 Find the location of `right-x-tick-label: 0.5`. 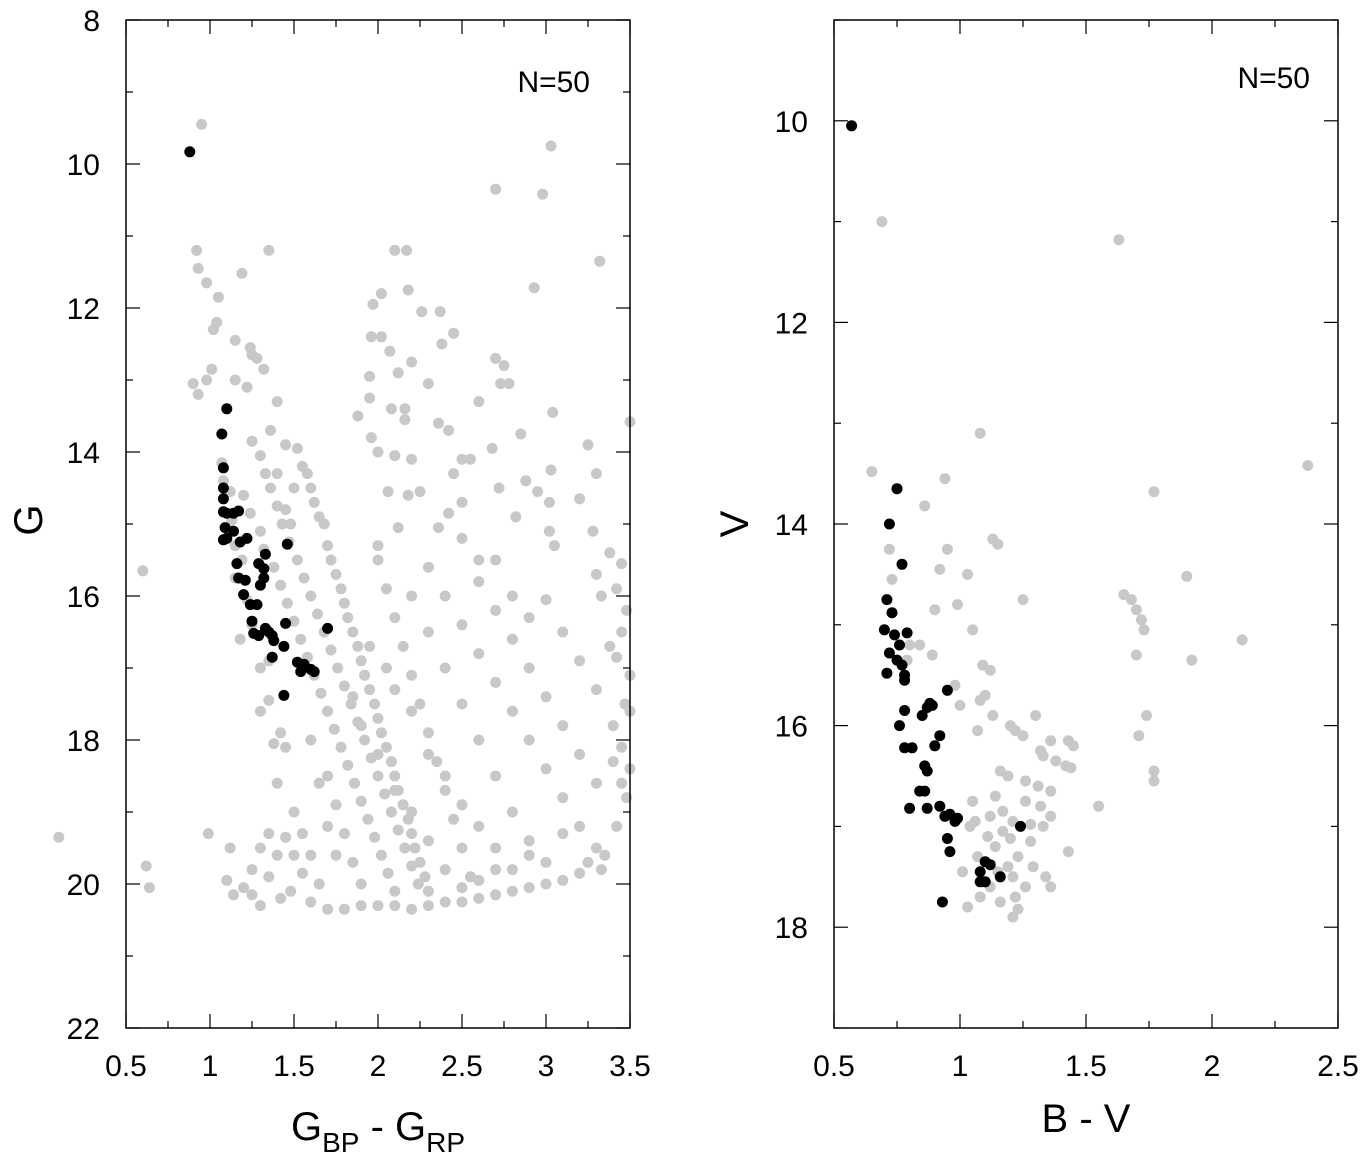

right-x-tick-label: 0.5 is located at coordinates (834, 1066).